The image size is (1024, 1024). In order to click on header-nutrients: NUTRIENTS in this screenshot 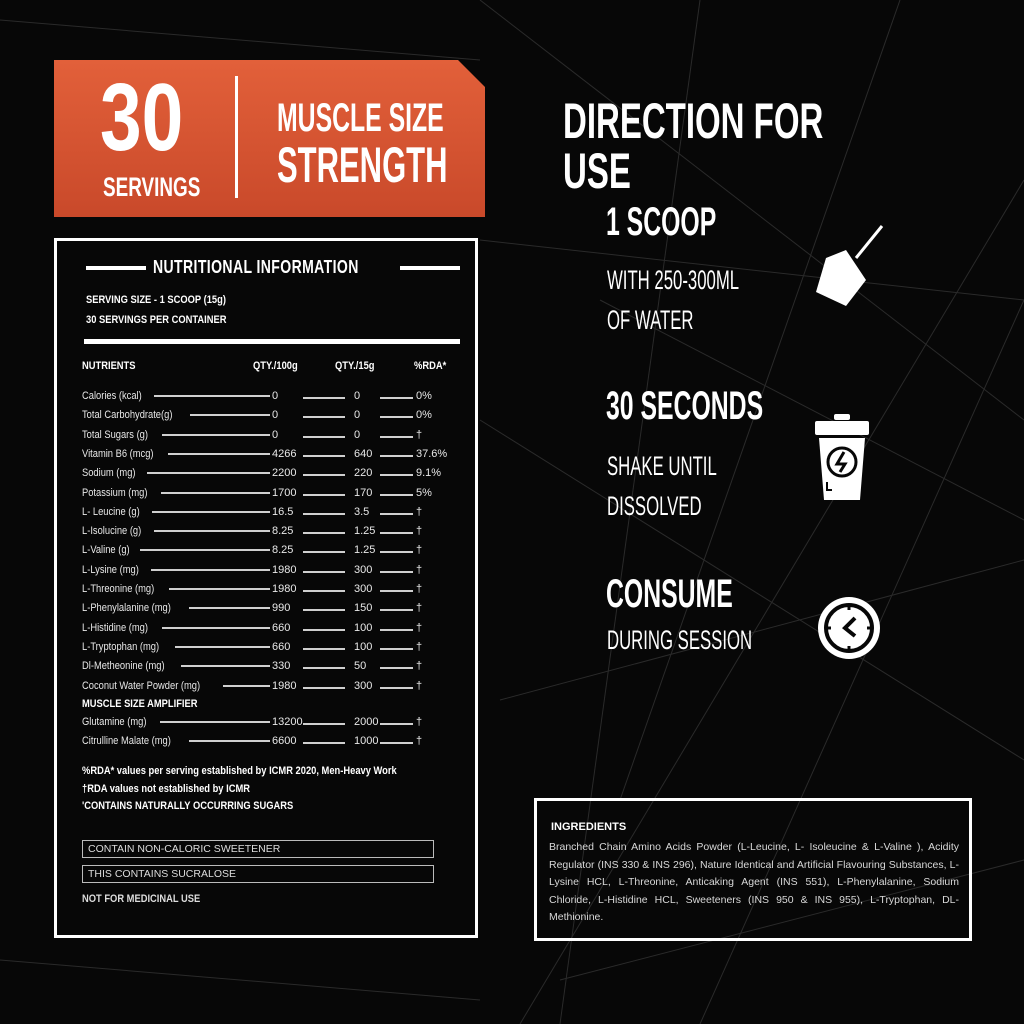, I will do `click(109, 366)`.